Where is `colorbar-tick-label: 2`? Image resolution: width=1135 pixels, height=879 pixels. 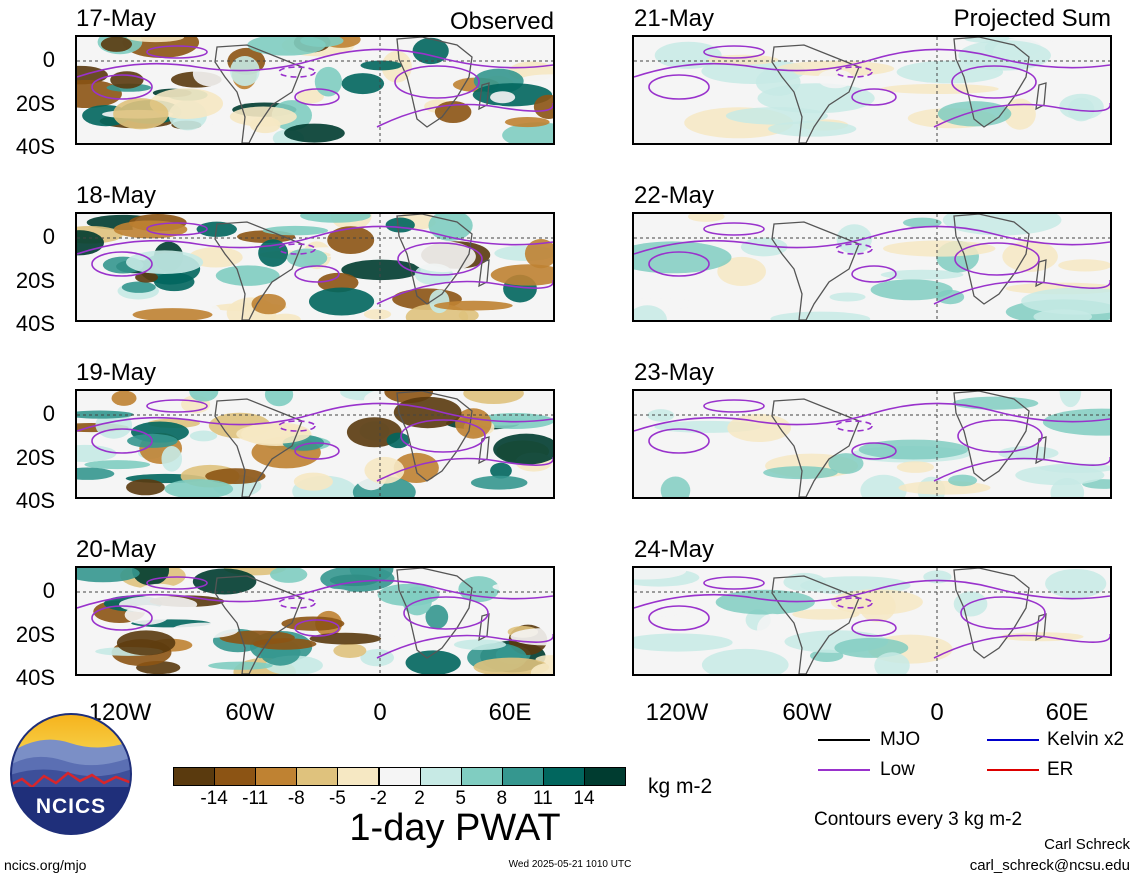
colorbar-tick-label: 2 is located at coordinates (419, 798).